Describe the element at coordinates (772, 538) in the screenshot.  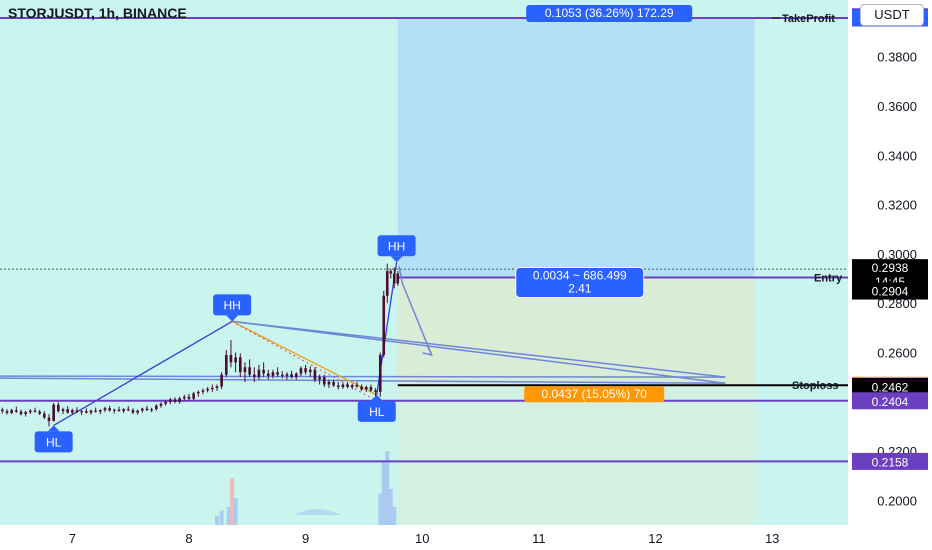
I see `x-tick-label: 13` at that location.